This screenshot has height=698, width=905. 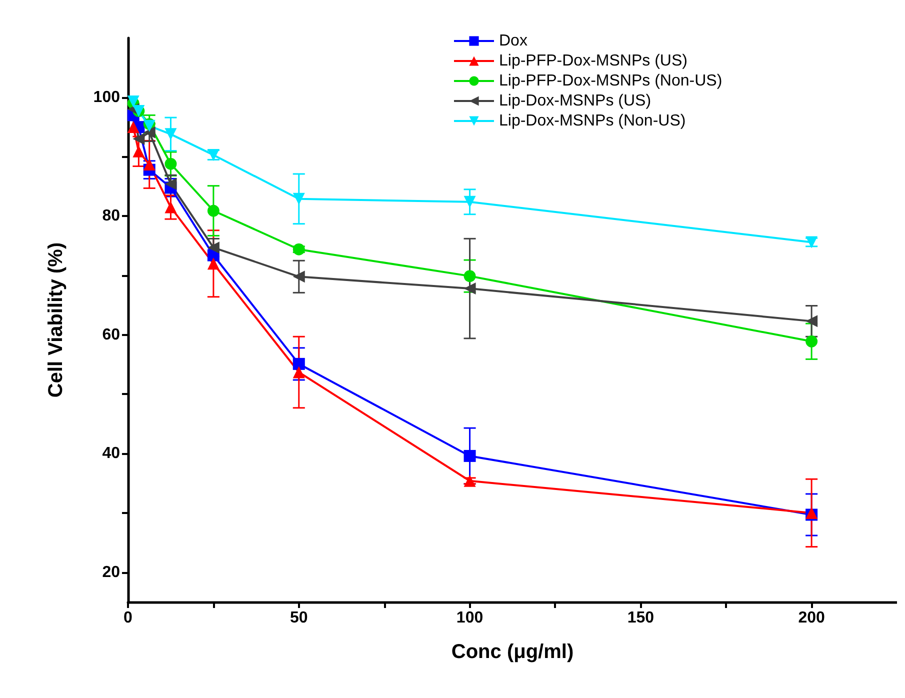 What do you see at coordinates (592, 121) in the screenshot?
I see `legend-label: Lip-Dox-MSNPs (Non-US)` at bounding box center [592, 121].